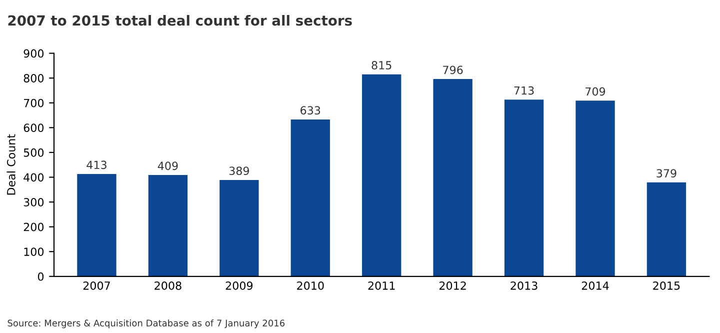 This screenshot has height=333, width=720. Describe the element at coordinates (666, 173) in the screenshot. I see `data-label: 379` at that location.